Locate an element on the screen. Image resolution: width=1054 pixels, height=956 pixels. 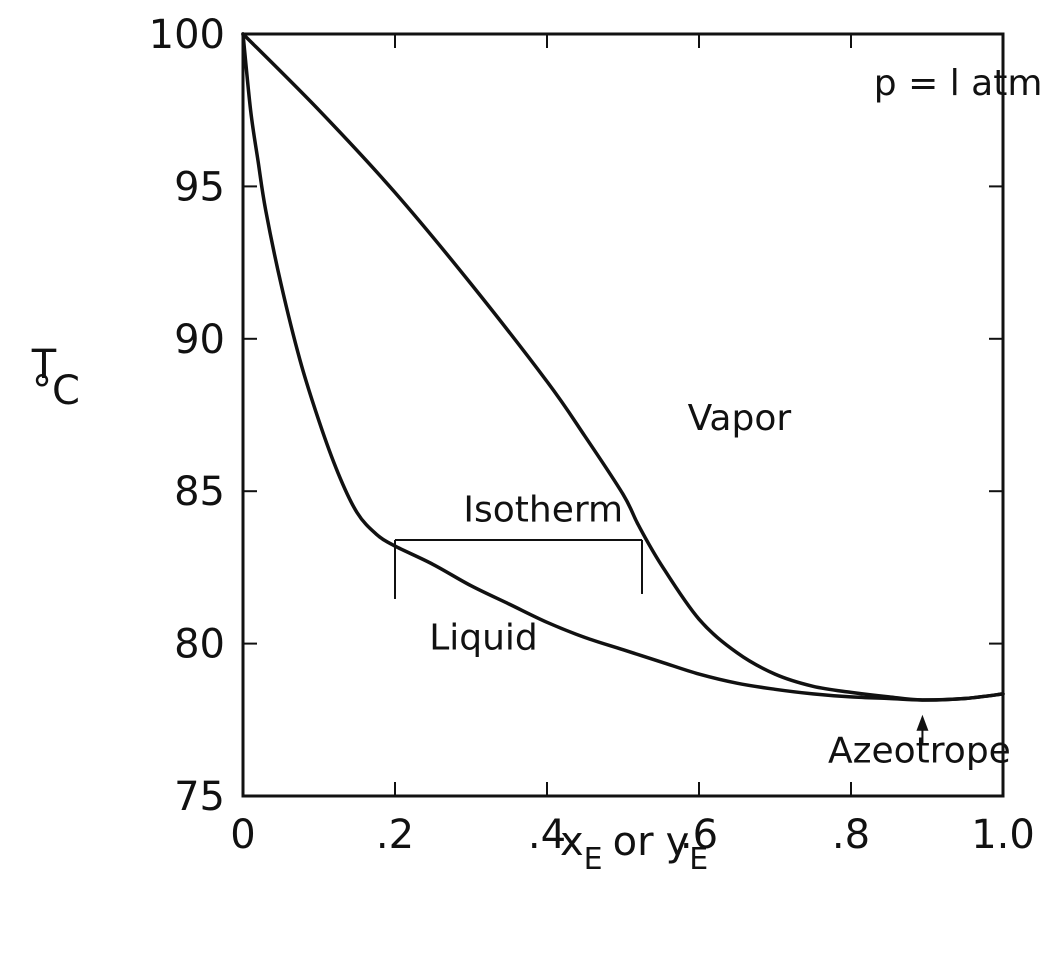
x-axis-title-x: x is located at coordinates (572, 842).